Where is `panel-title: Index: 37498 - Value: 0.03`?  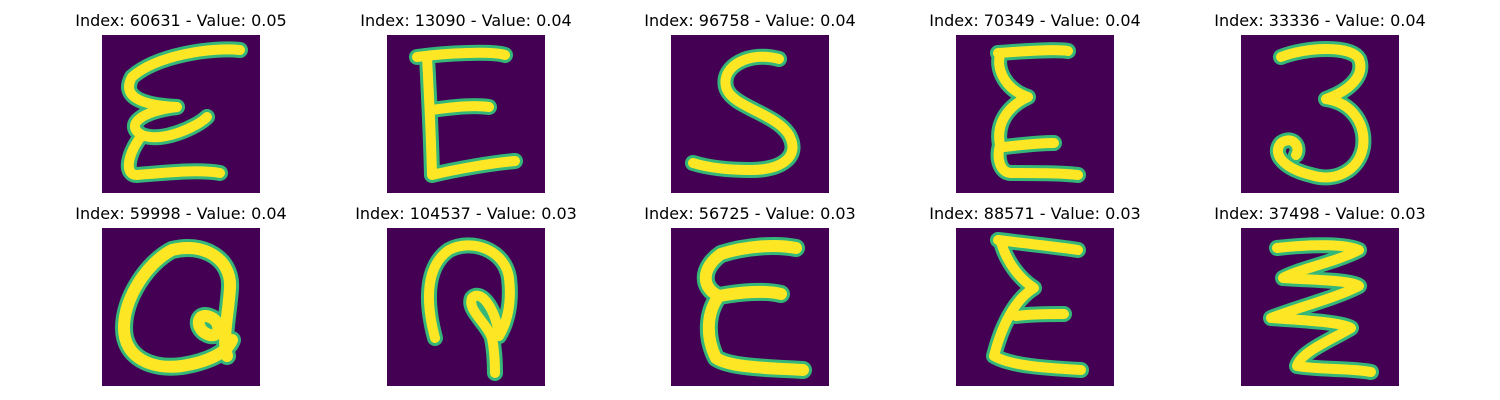 panel-title: Index: 37498 - Value: 0.03 is located at coordinates (1319, 214).